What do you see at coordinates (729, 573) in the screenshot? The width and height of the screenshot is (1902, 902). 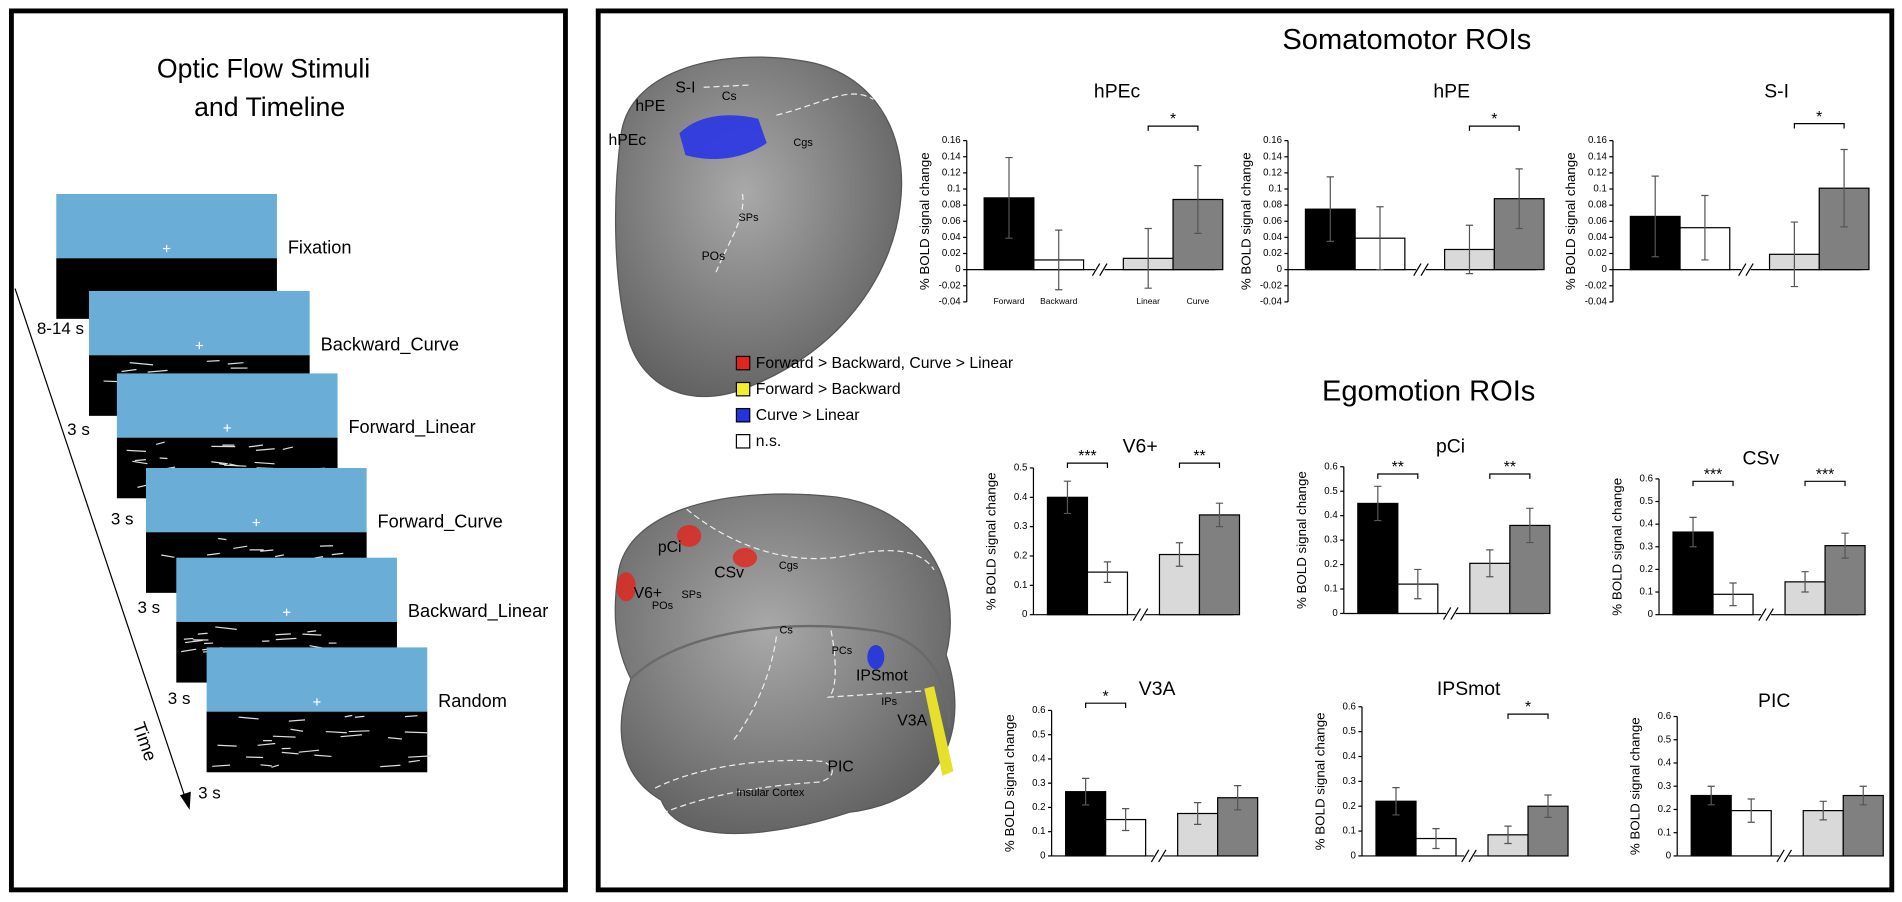 I see `brain-label: CSv` at bounding box center [729, 573].